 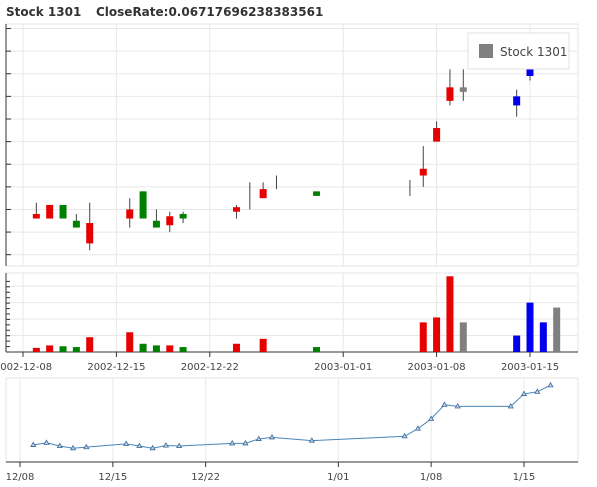 What do you see at coordinates (486, 51) in the screenshot?
I see `legend-swatch` at bounding box center [486, 51].